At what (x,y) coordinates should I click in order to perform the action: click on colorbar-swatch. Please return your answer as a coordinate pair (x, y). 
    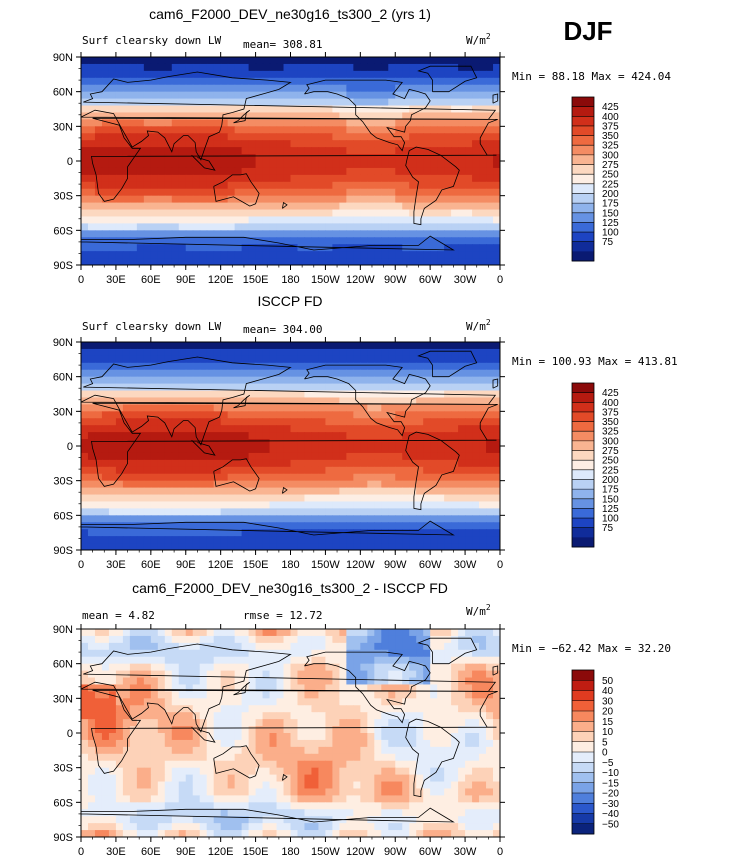
    Looking at the image, I should click on (583, 188).